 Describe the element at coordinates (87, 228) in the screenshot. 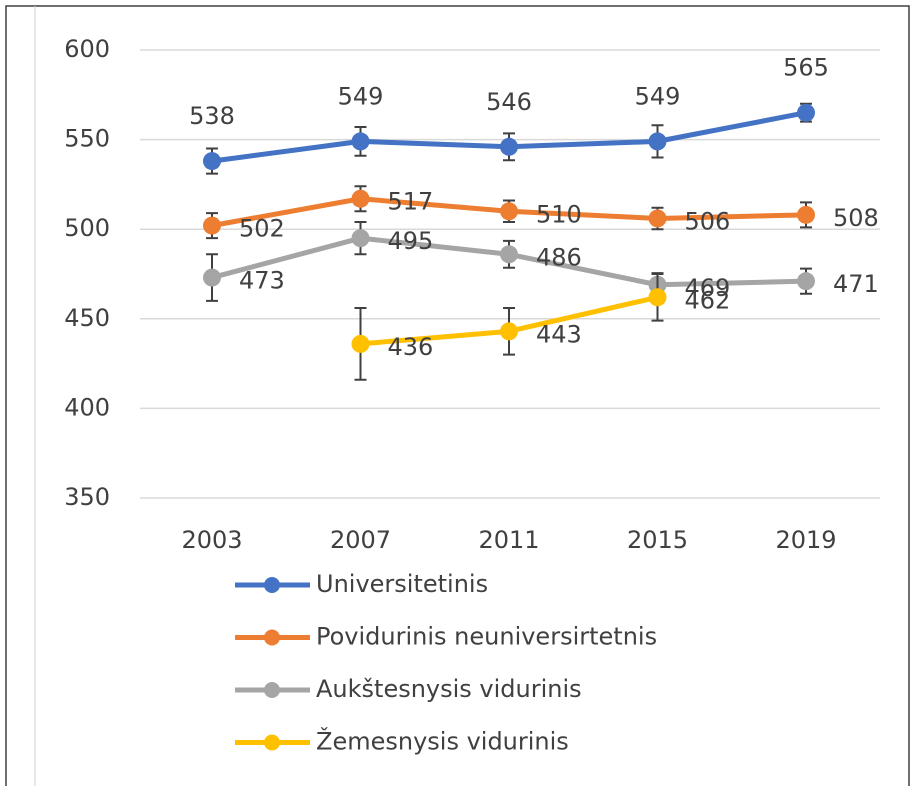

I see `y-tick-label: 500` at that location.